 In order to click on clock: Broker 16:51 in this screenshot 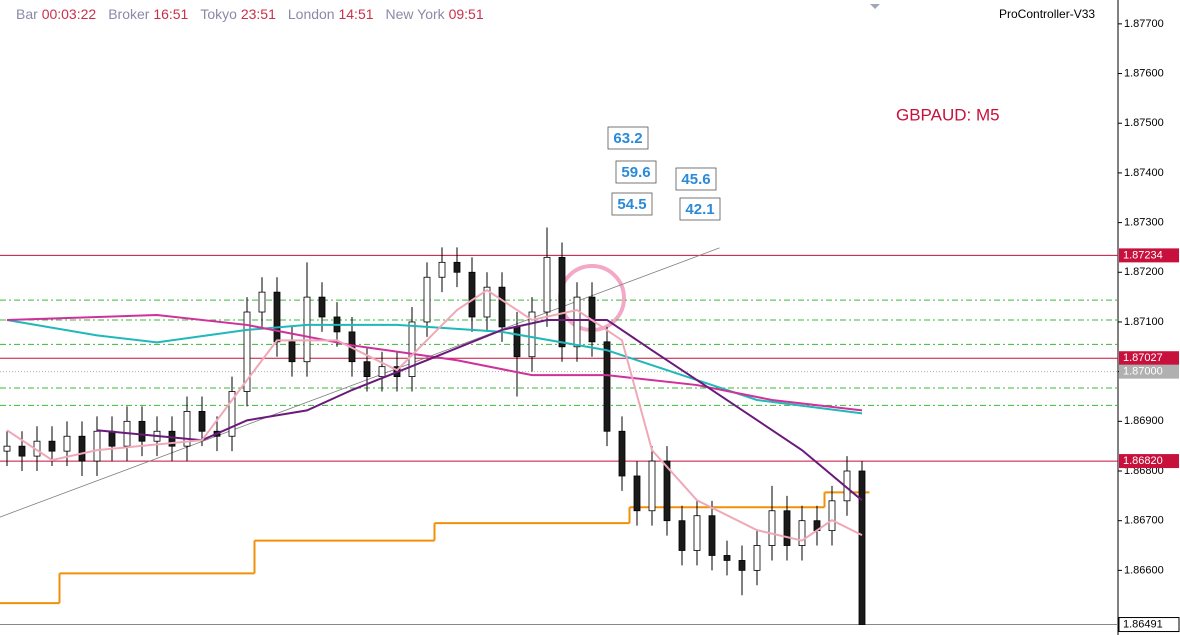, I will do `click(148, 14)`.